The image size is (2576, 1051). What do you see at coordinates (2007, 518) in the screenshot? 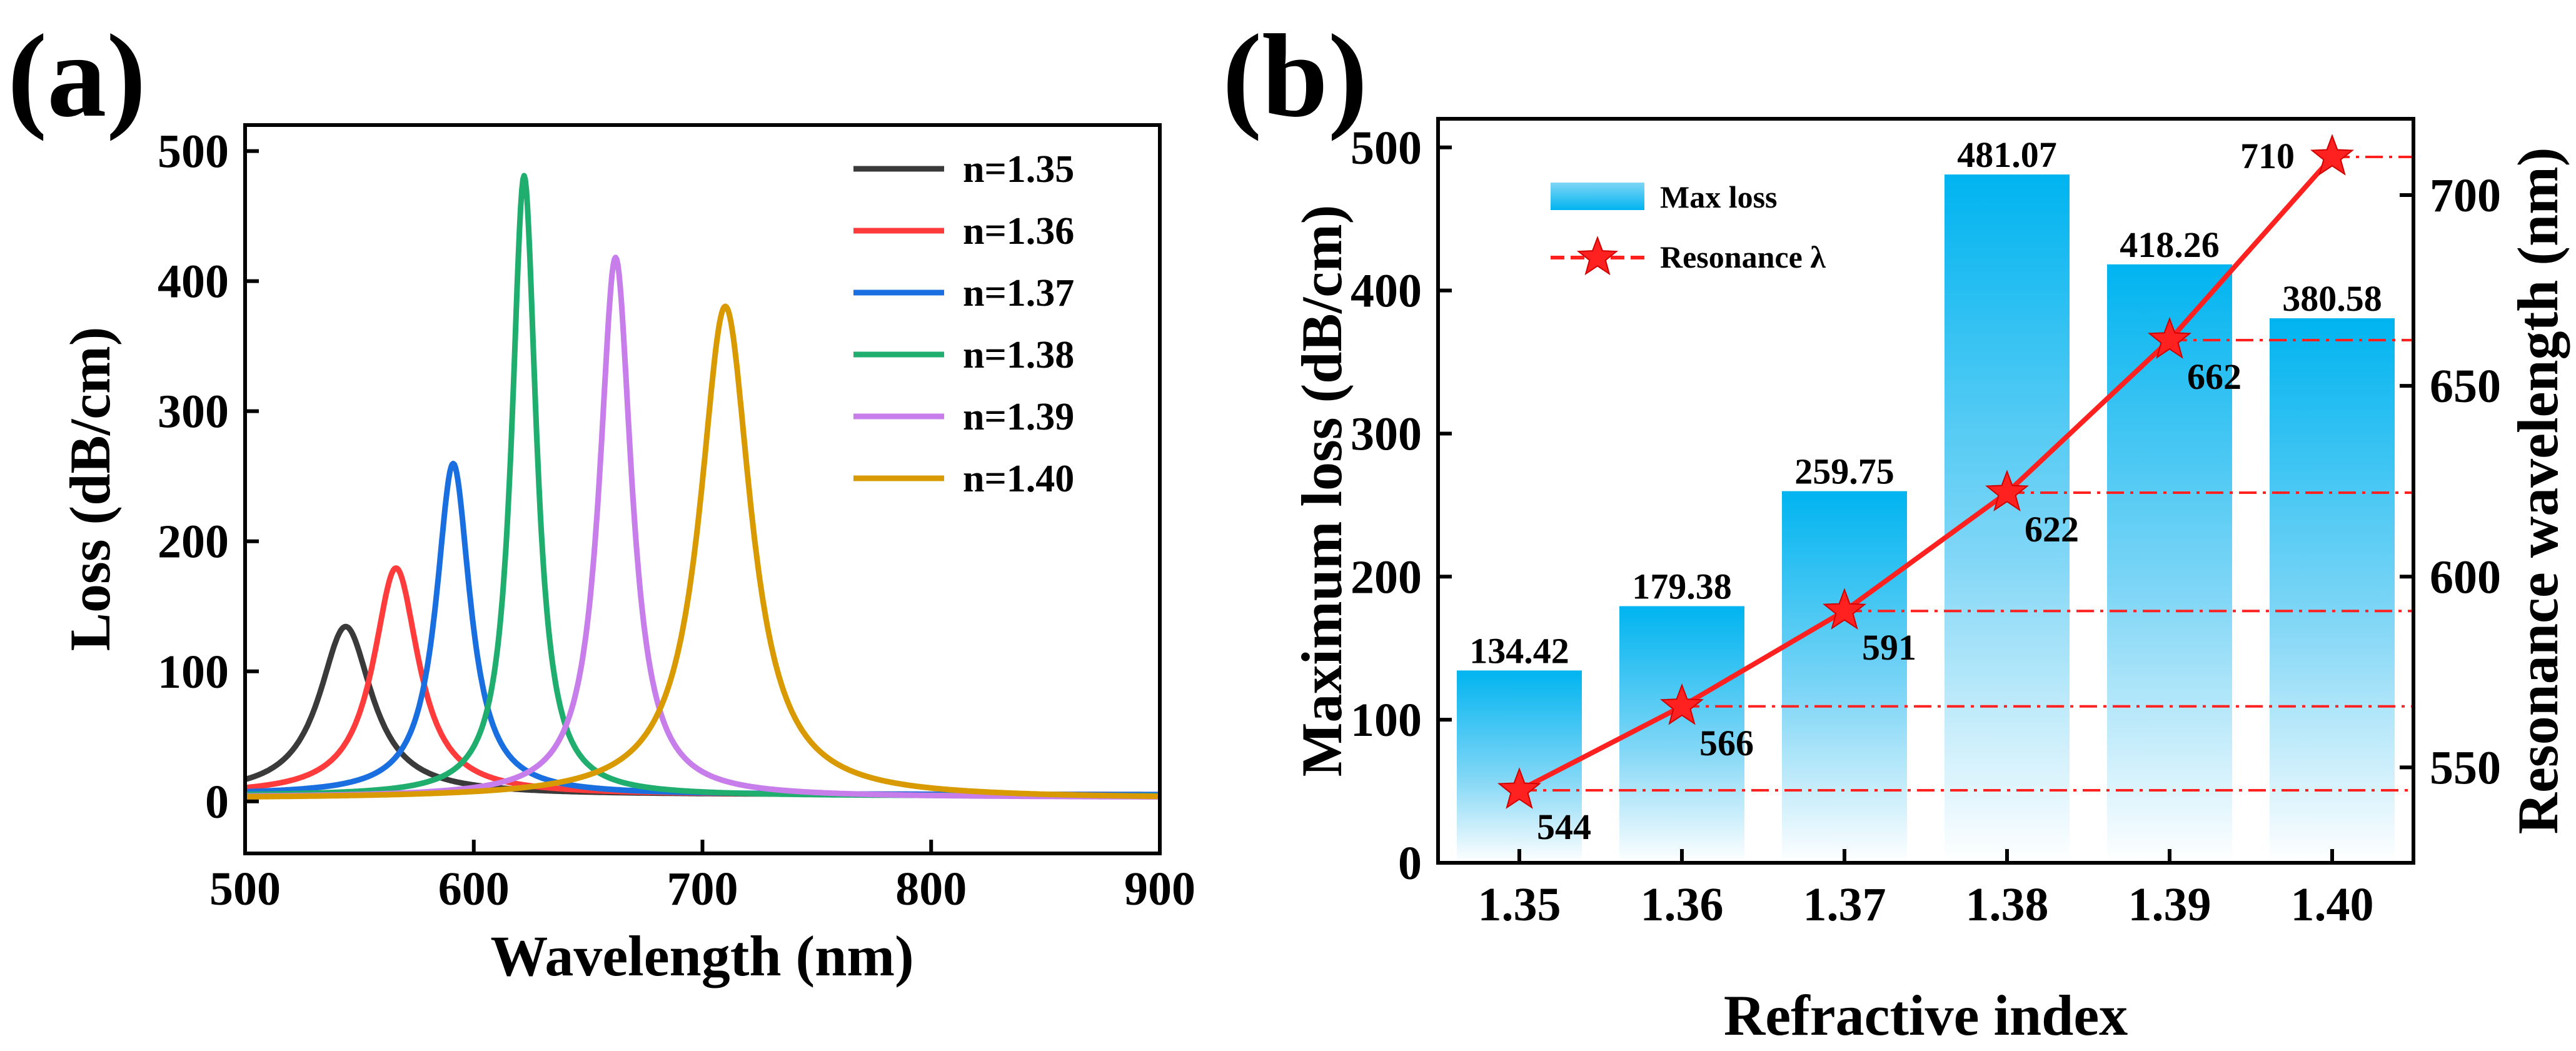
I see `bar-1.38` at bounding box center [2007, 518].